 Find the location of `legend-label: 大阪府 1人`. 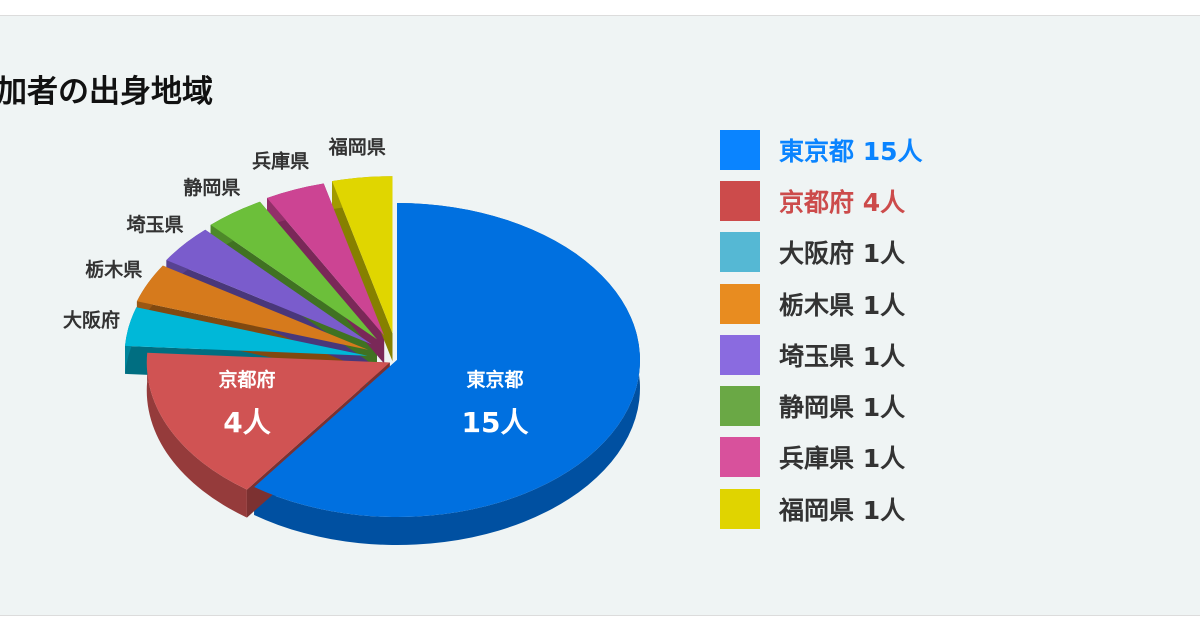

legend-label: 大阪府 1人 is located at coordinates (842, 254).